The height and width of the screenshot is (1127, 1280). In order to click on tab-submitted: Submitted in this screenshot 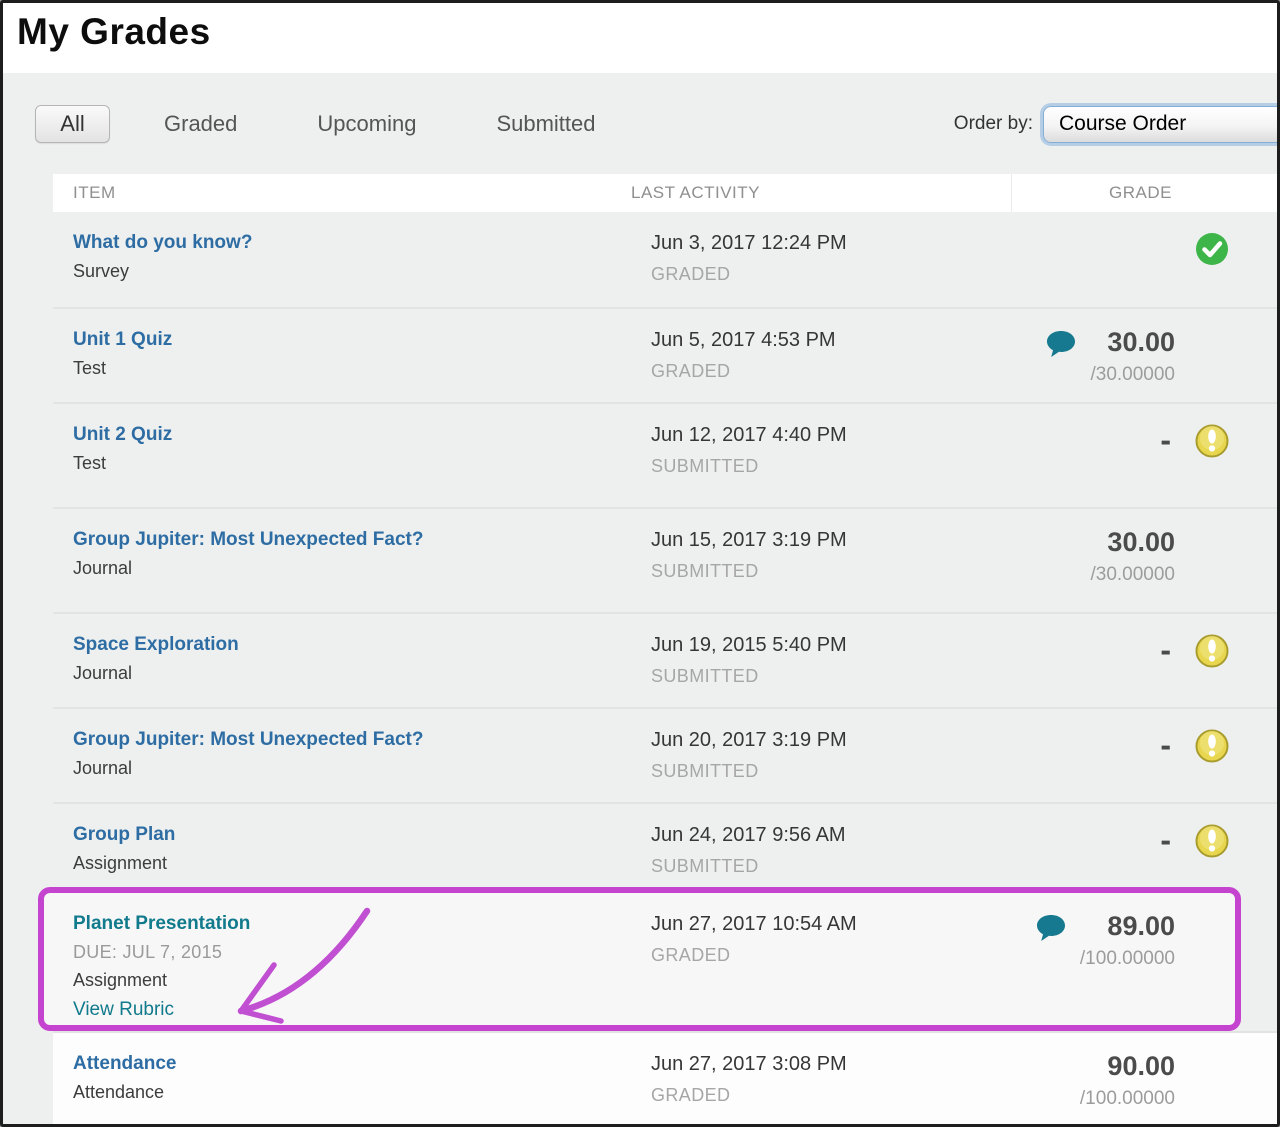, I will do `click(546, 123)`.